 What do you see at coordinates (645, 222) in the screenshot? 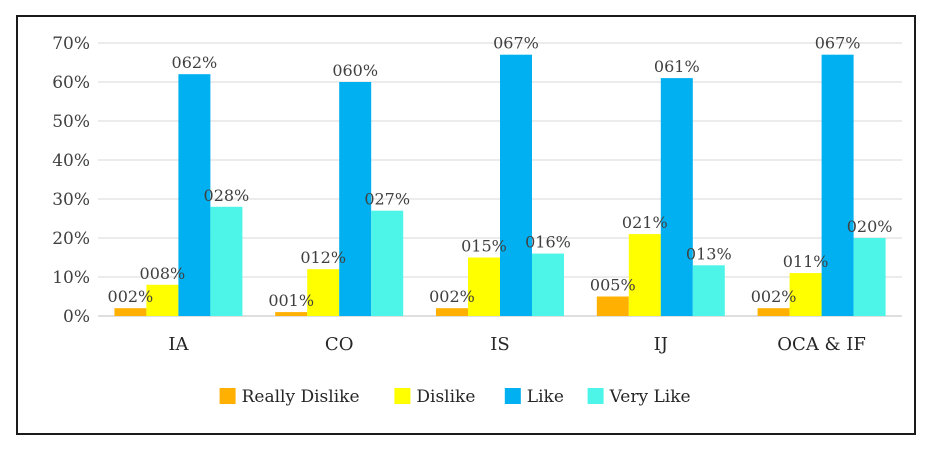
I see `data-label: 021%` at bounding box center [645, 222].